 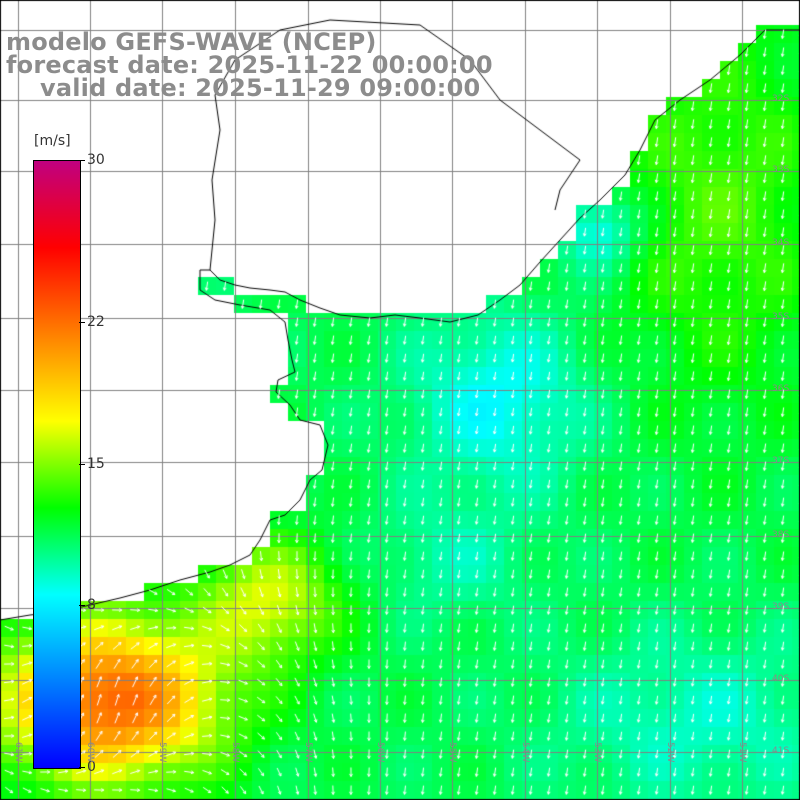 I want to click on forecast-date: forecast date: 2025-11-22 00:00:00, so click(x=249, y=65).